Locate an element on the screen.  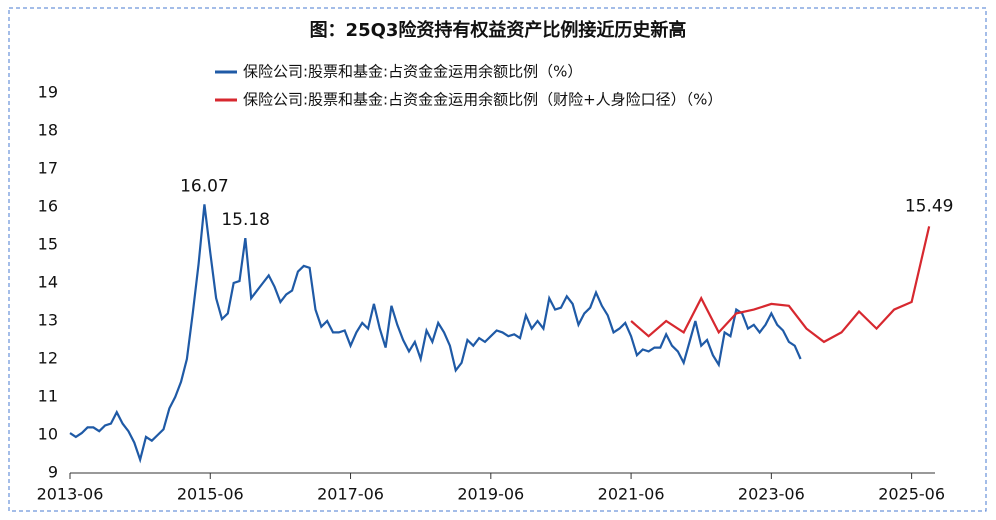
x-tick-label: 2023-06 is located at coordinates (771, 494).